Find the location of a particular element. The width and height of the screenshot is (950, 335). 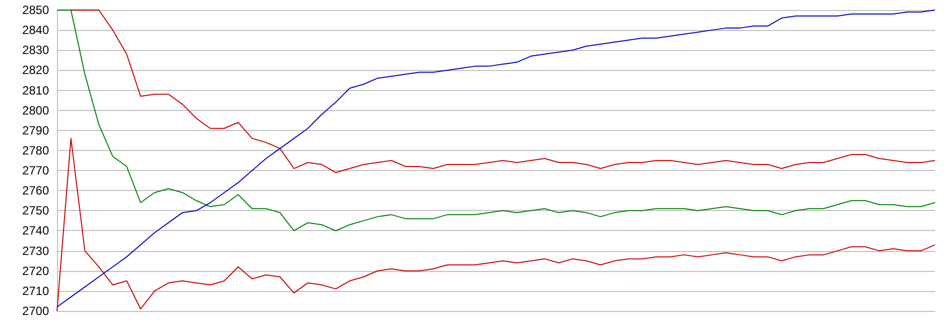

y-tick-label: 2770 is located at coordinates (36, 171).